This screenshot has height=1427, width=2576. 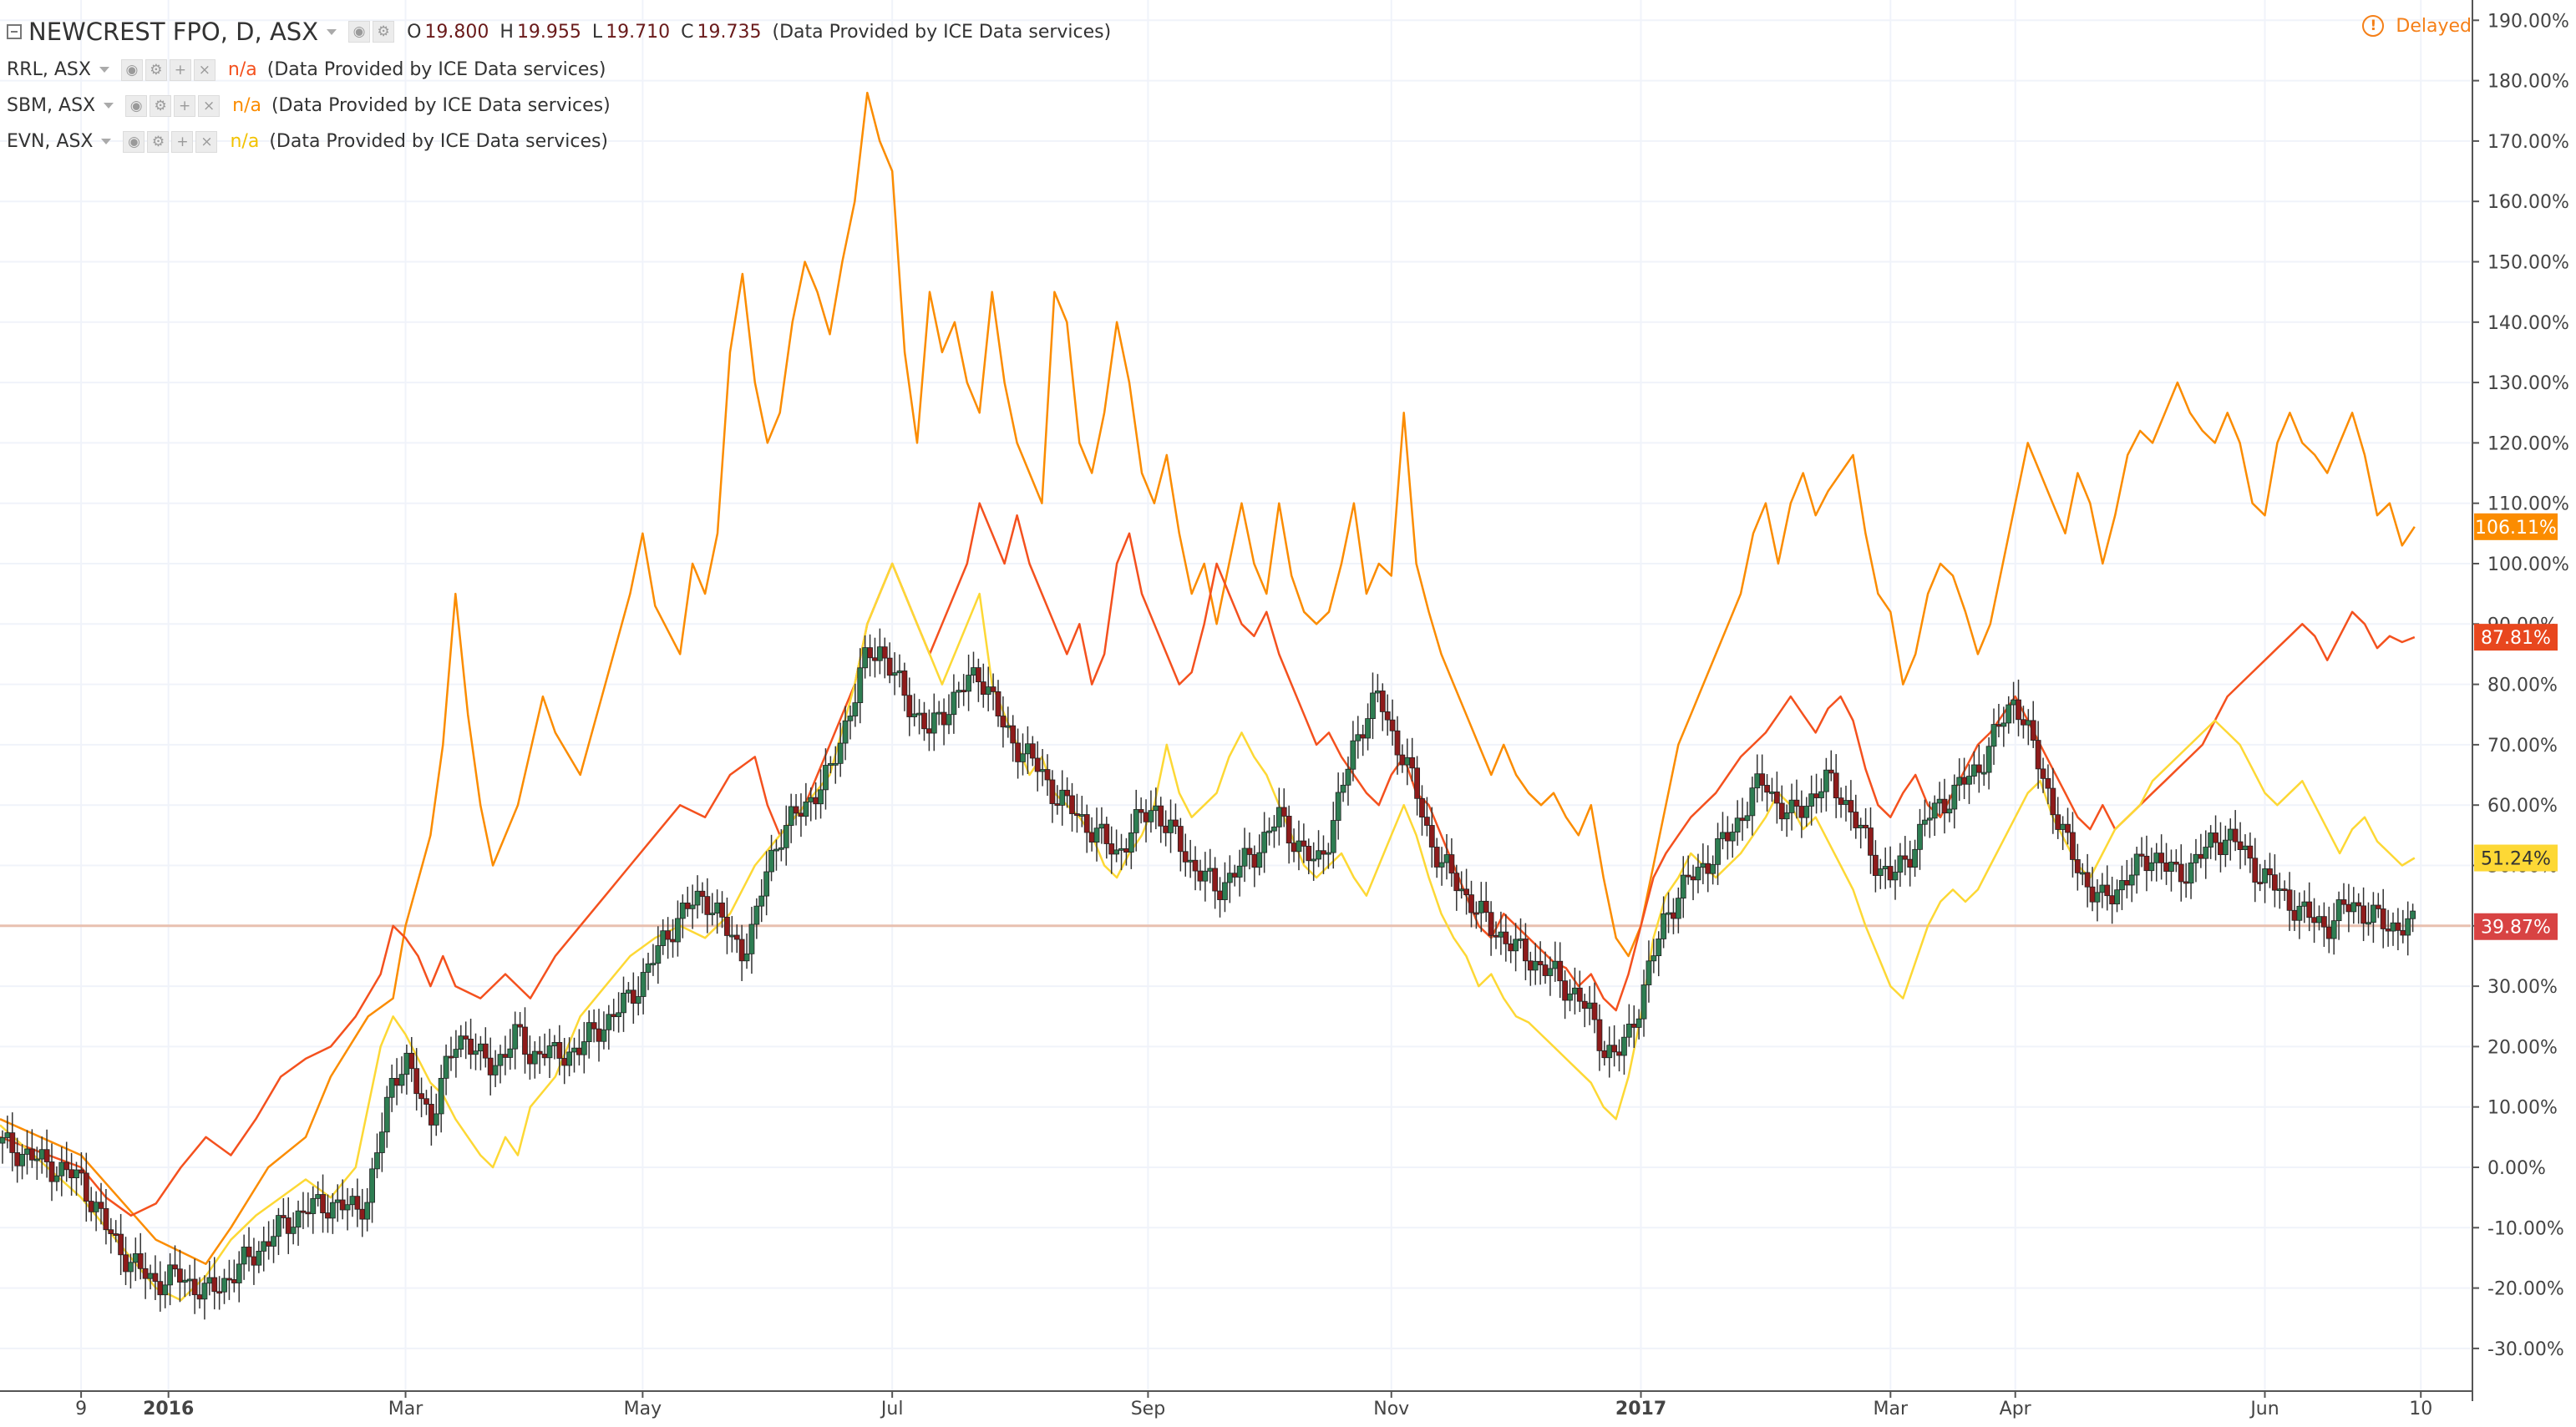 I want to click on main-symbol-label: NEWCREST FPO, D, ASX, so click(x=173, y=32).